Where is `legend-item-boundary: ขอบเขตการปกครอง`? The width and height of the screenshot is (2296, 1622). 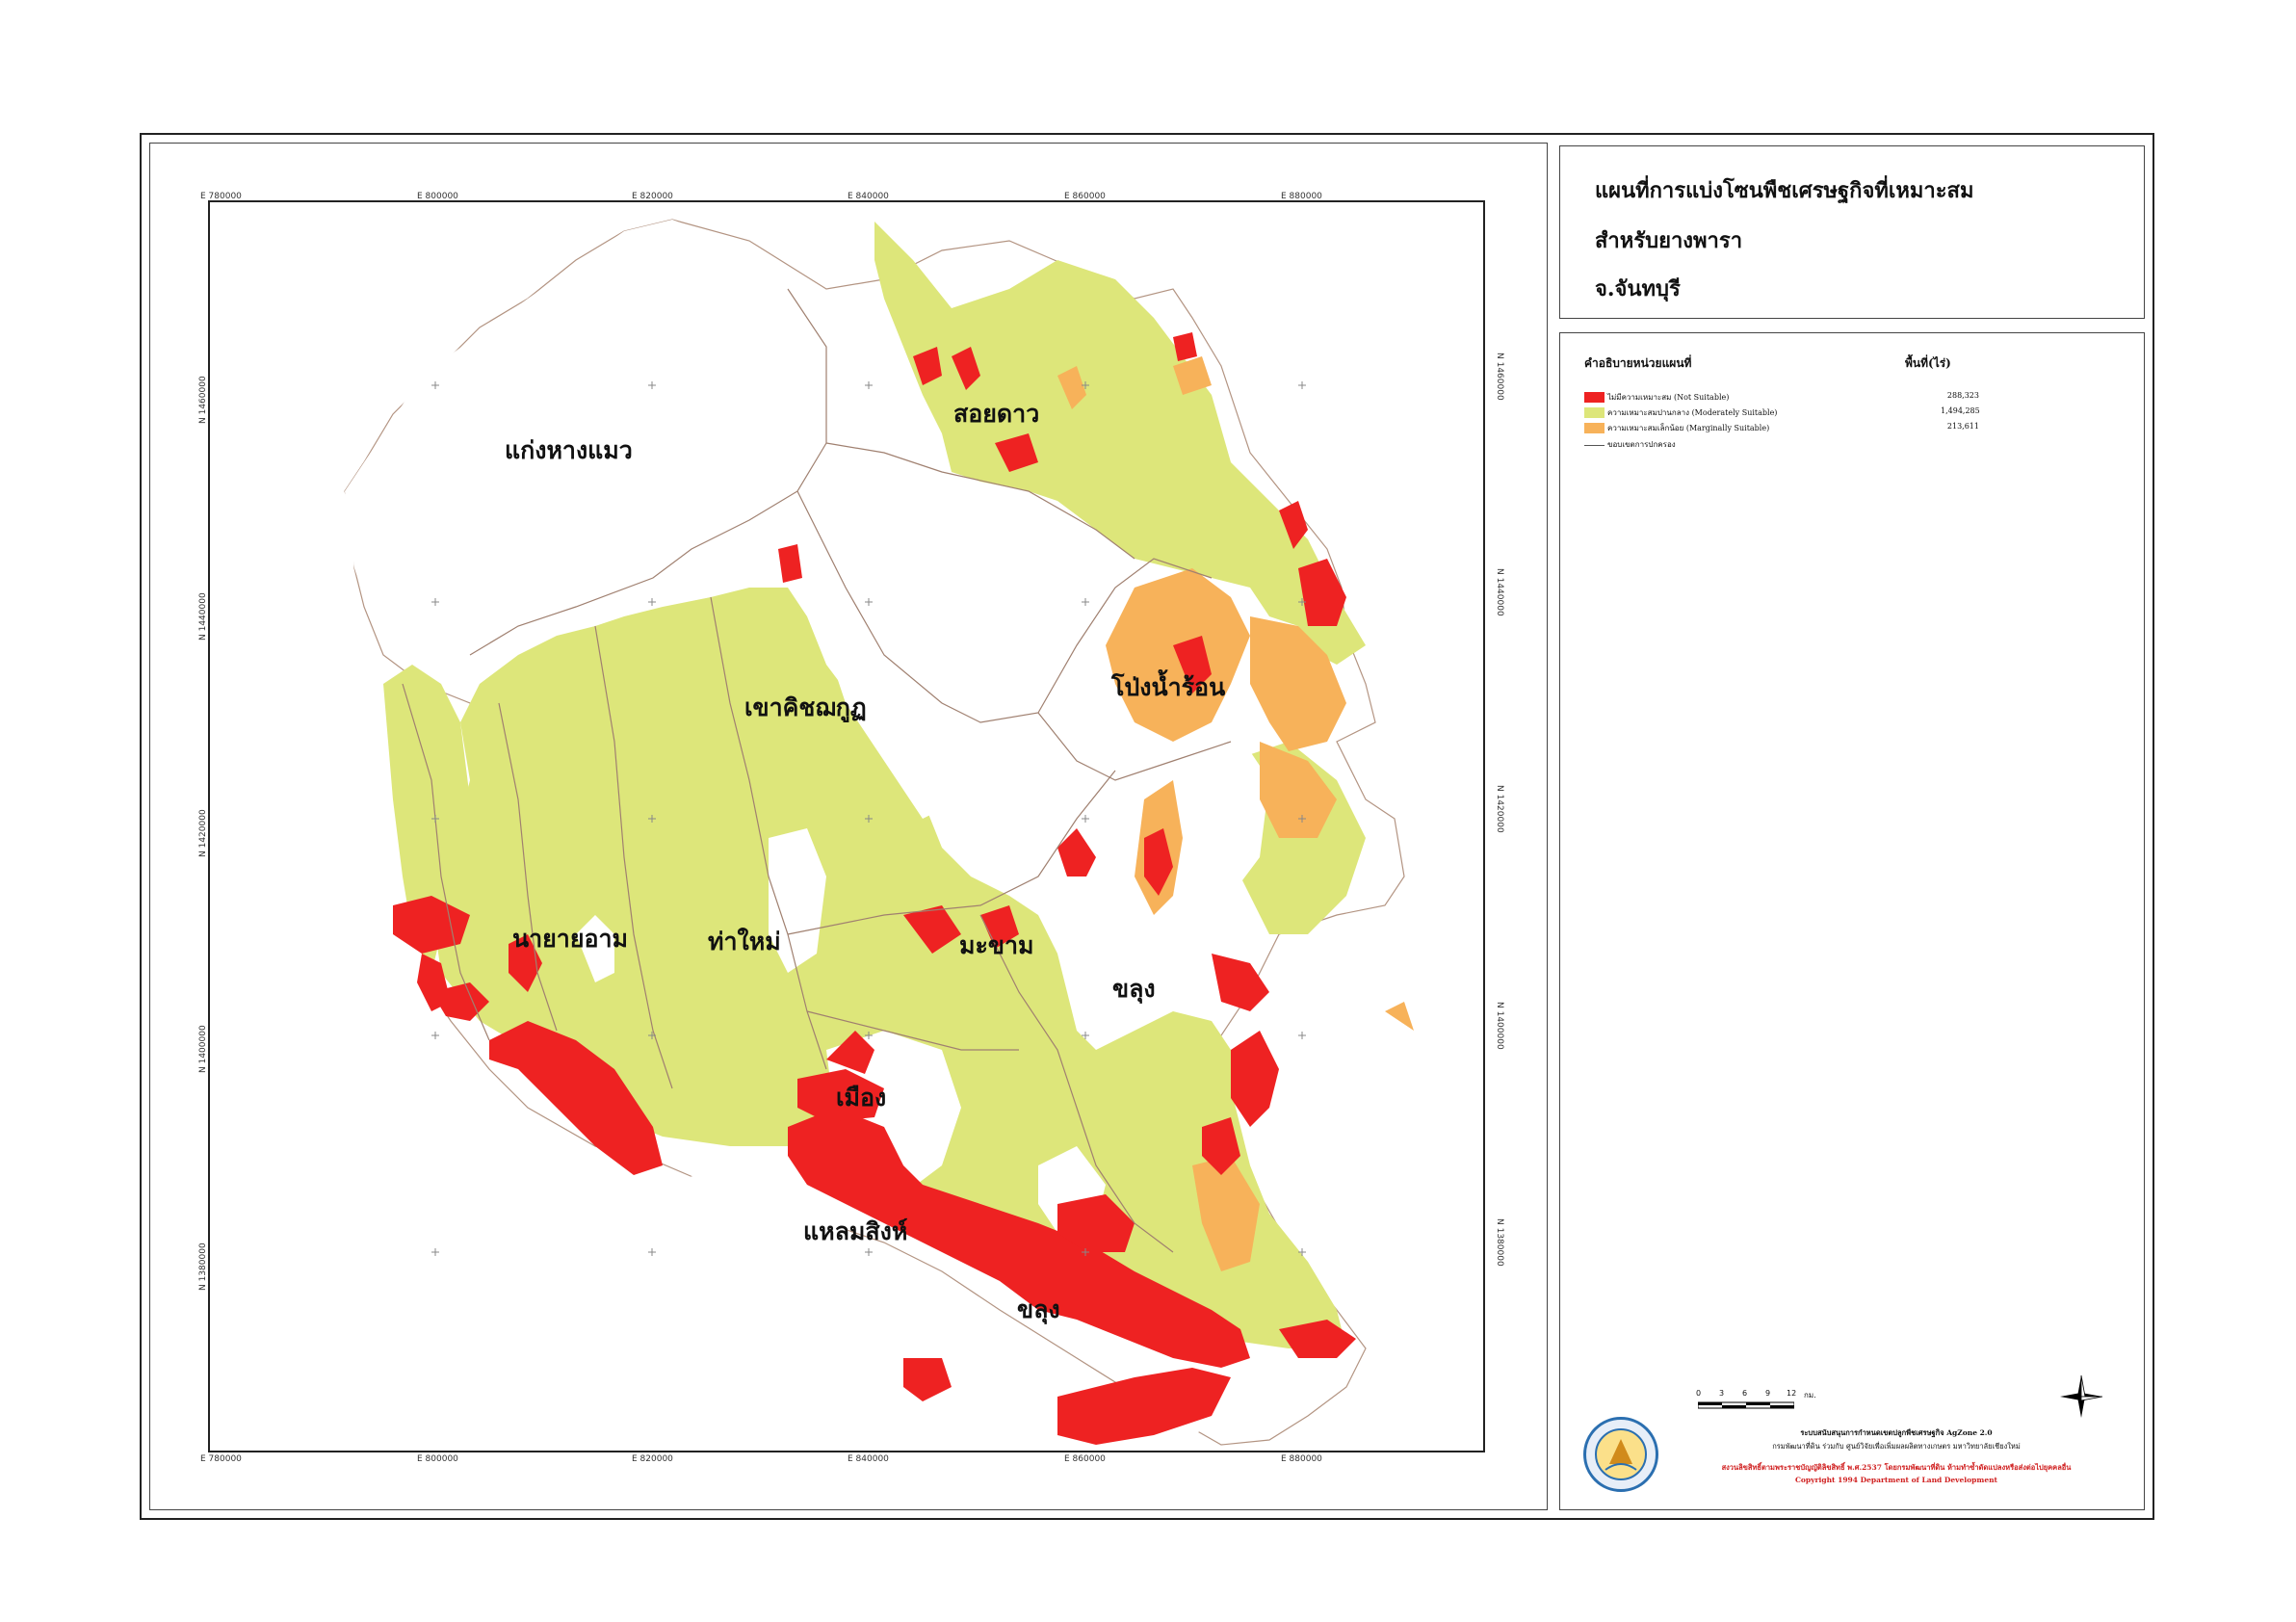 legend-item-boundary: ขอบเขตการปกครอง is located at coordinates (1781, 445).